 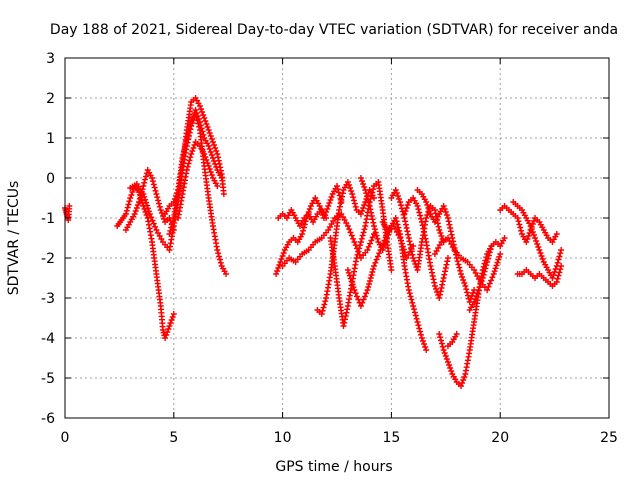 What do you see at coordinates (173, 438) in the screenshot?
I see `x-tick-label: 5` at bounding box center [173, 438].